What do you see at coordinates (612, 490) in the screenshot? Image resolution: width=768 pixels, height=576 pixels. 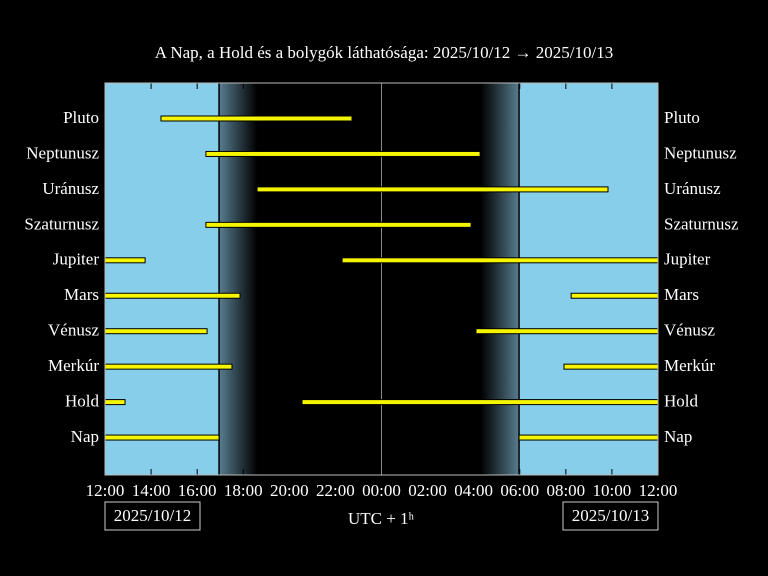 I see `x-tick-label: 10:00` at bounding box center [612, 490].